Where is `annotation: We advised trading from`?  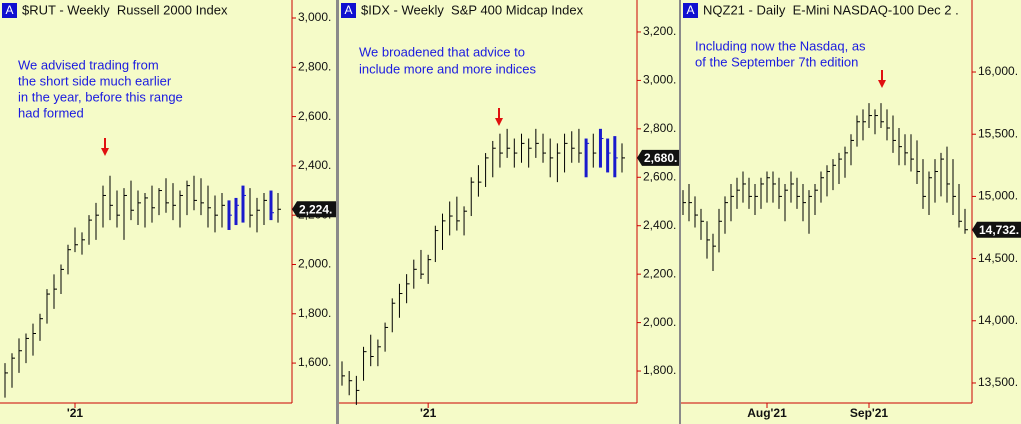 annotation: We advised trading from is located at coordinates (88, 64).